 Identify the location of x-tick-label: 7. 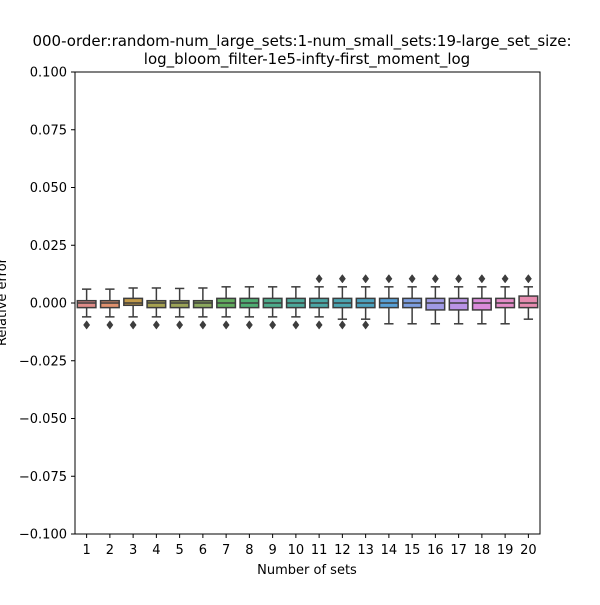
(226, 550).